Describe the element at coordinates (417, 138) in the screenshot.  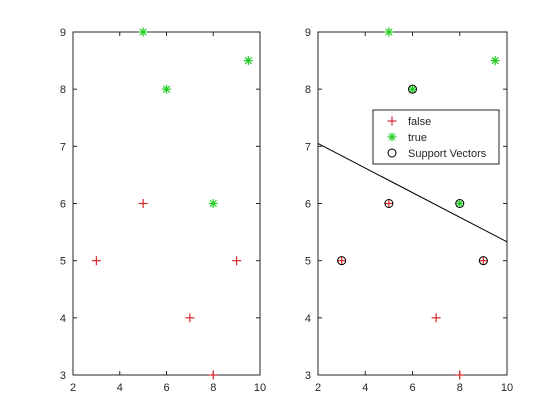
I see `legend-label: true` at that location.